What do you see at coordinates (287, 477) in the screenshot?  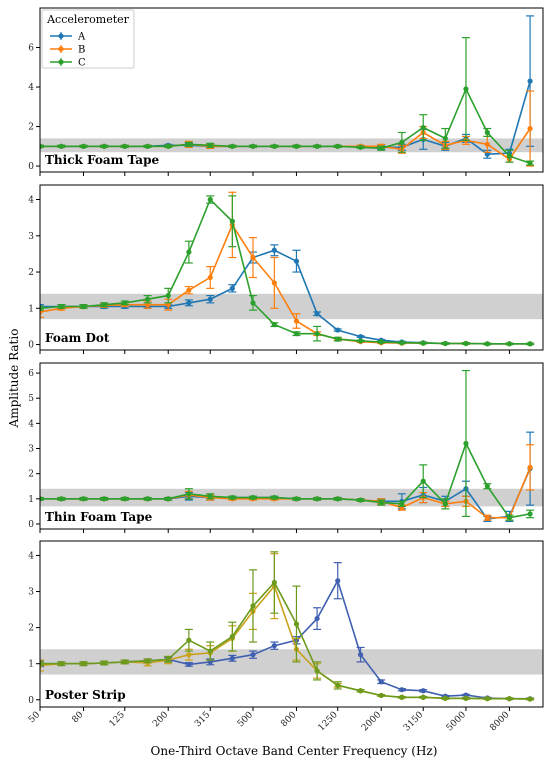 I see `series-A` at bounding box center [287, 477].